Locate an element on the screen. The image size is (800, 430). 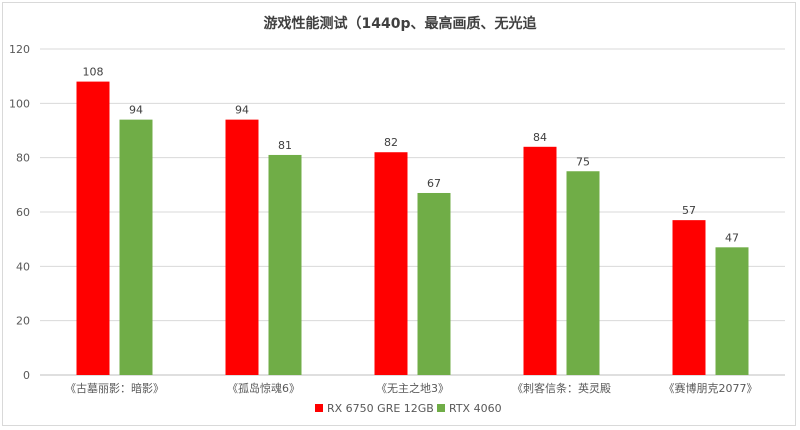
x-category-label: 《孤岛惊魂6》 is located at coordinates (263, 388).